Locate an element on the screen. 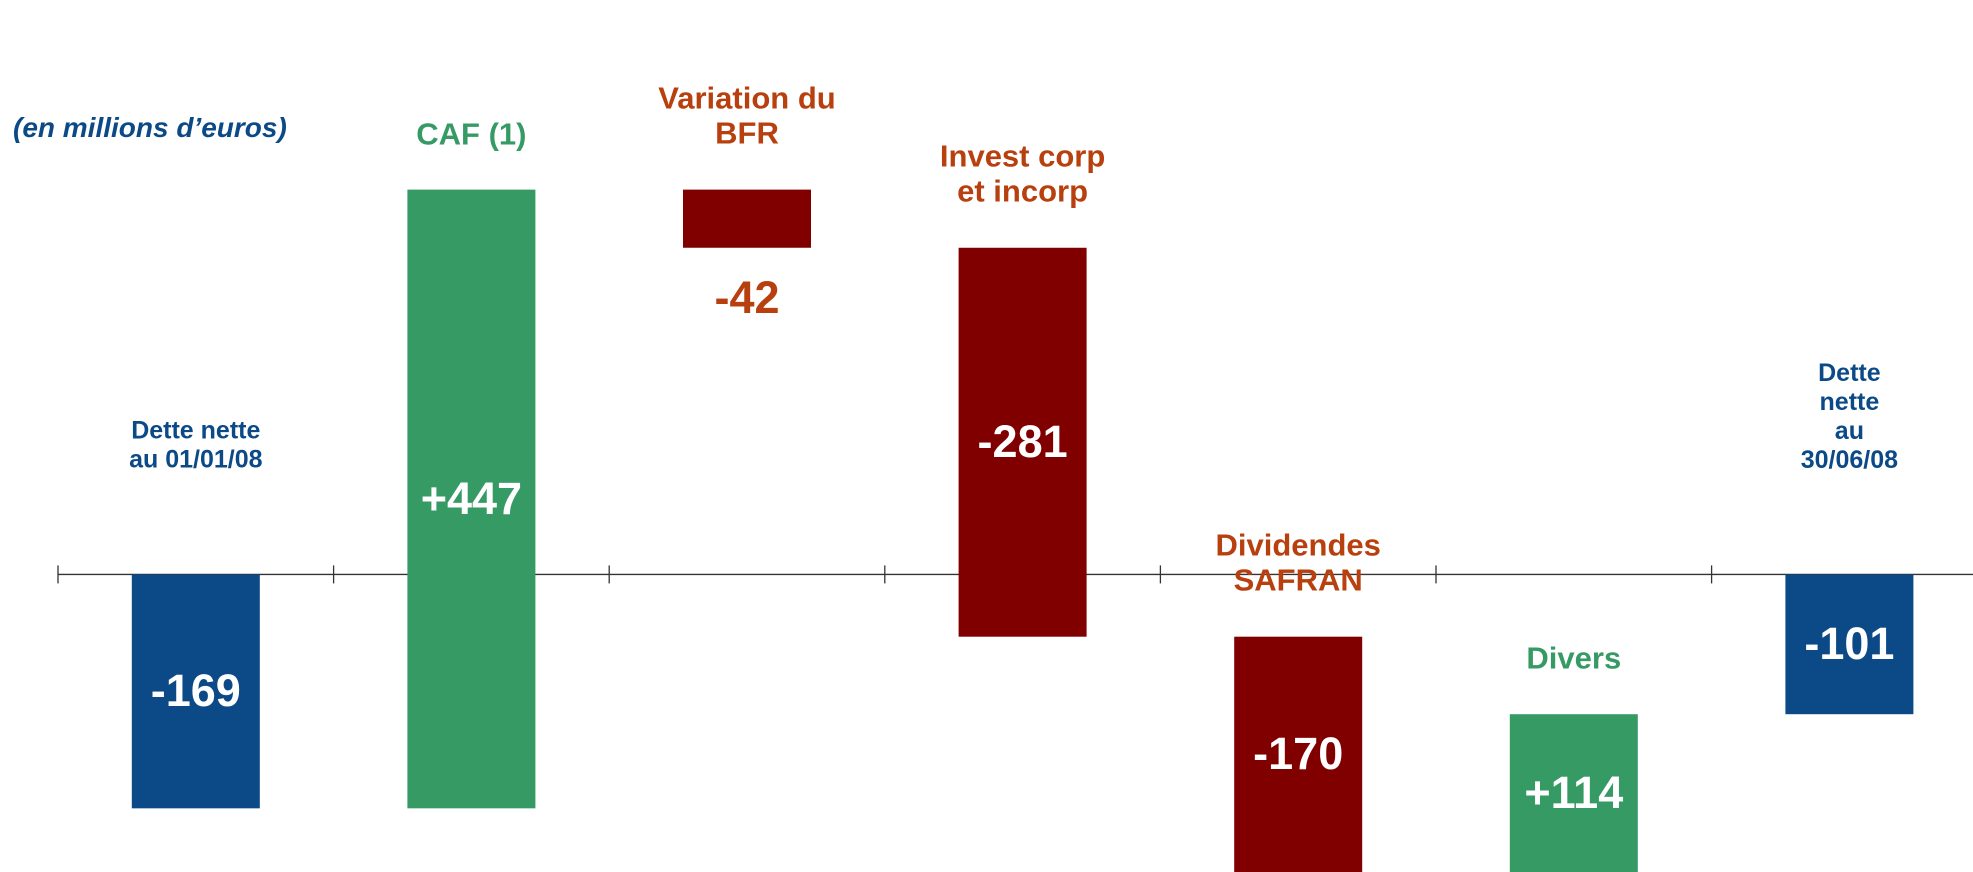 This screenshot has width=1973, height=872. category-label: Dette nette au 01/01/08 is located at coordinates (196, 445).